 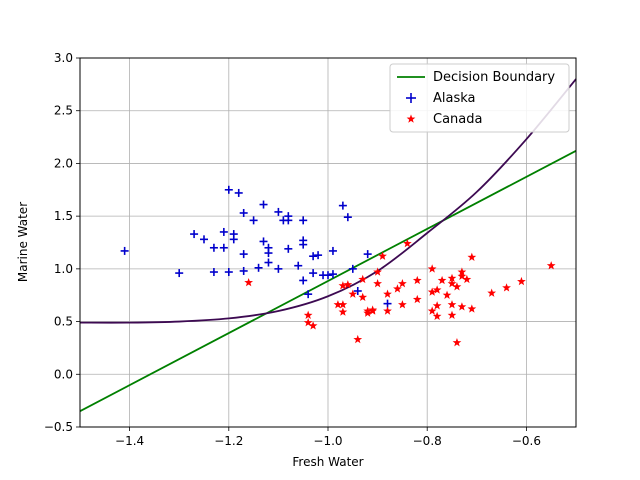 What do you see at coordinates (228, 441) in the screenshot?
I see `x-tick-label: −1.2` at bounding box center [228, 441].